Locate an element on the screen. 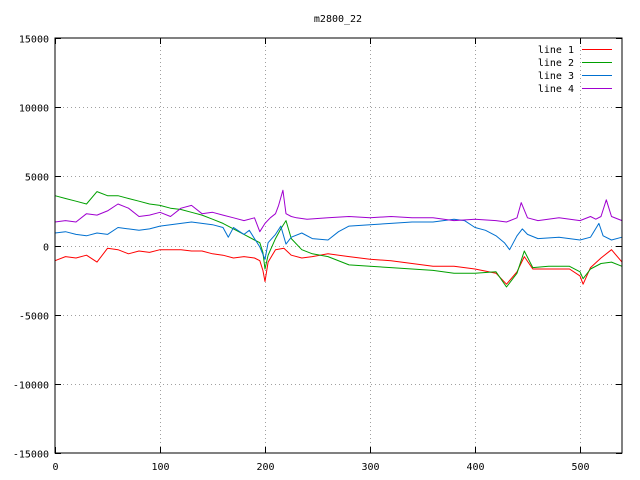 The image size is (640, 480). chart-title: m2800_22 is located at coordinates (338, 19).